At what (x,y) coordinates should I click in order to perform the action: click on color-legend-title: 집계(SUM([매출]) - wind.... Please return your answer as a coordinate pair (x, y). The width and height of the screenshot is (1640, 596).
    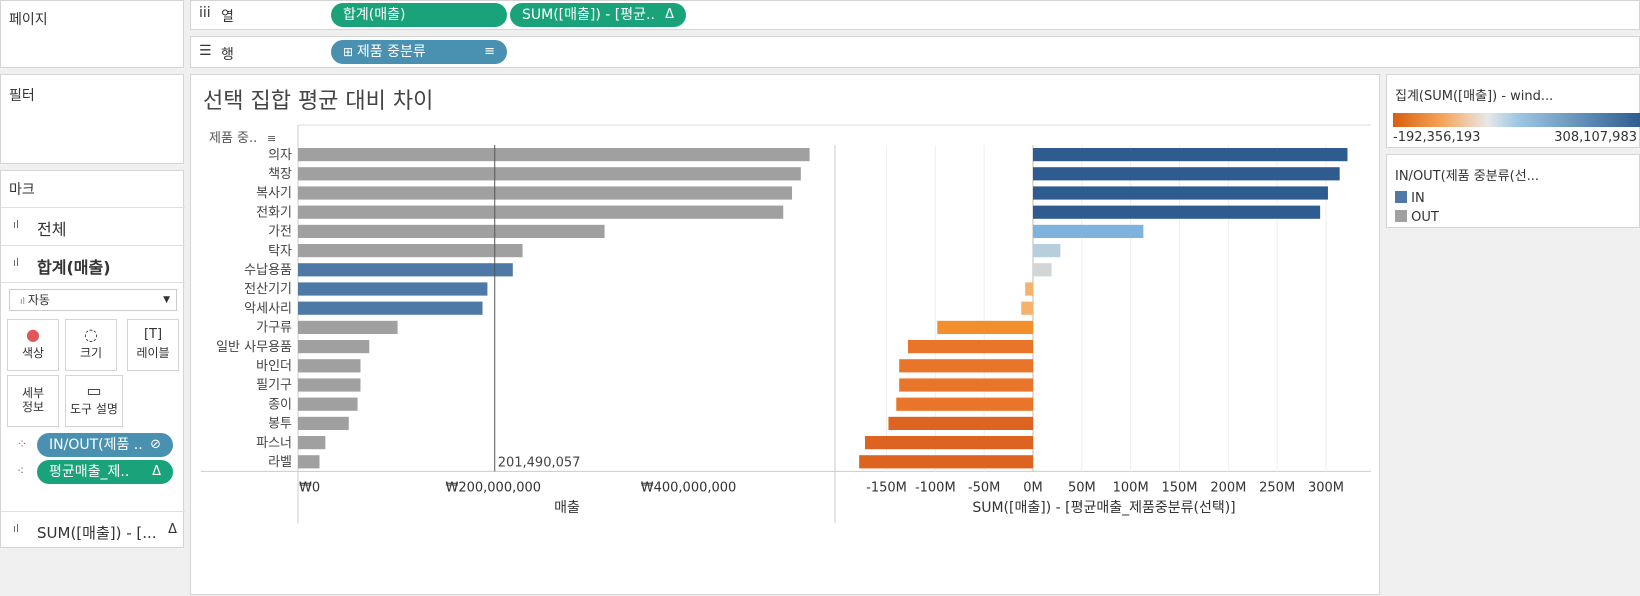
    Looking at the image, I should click on (1474, 96).